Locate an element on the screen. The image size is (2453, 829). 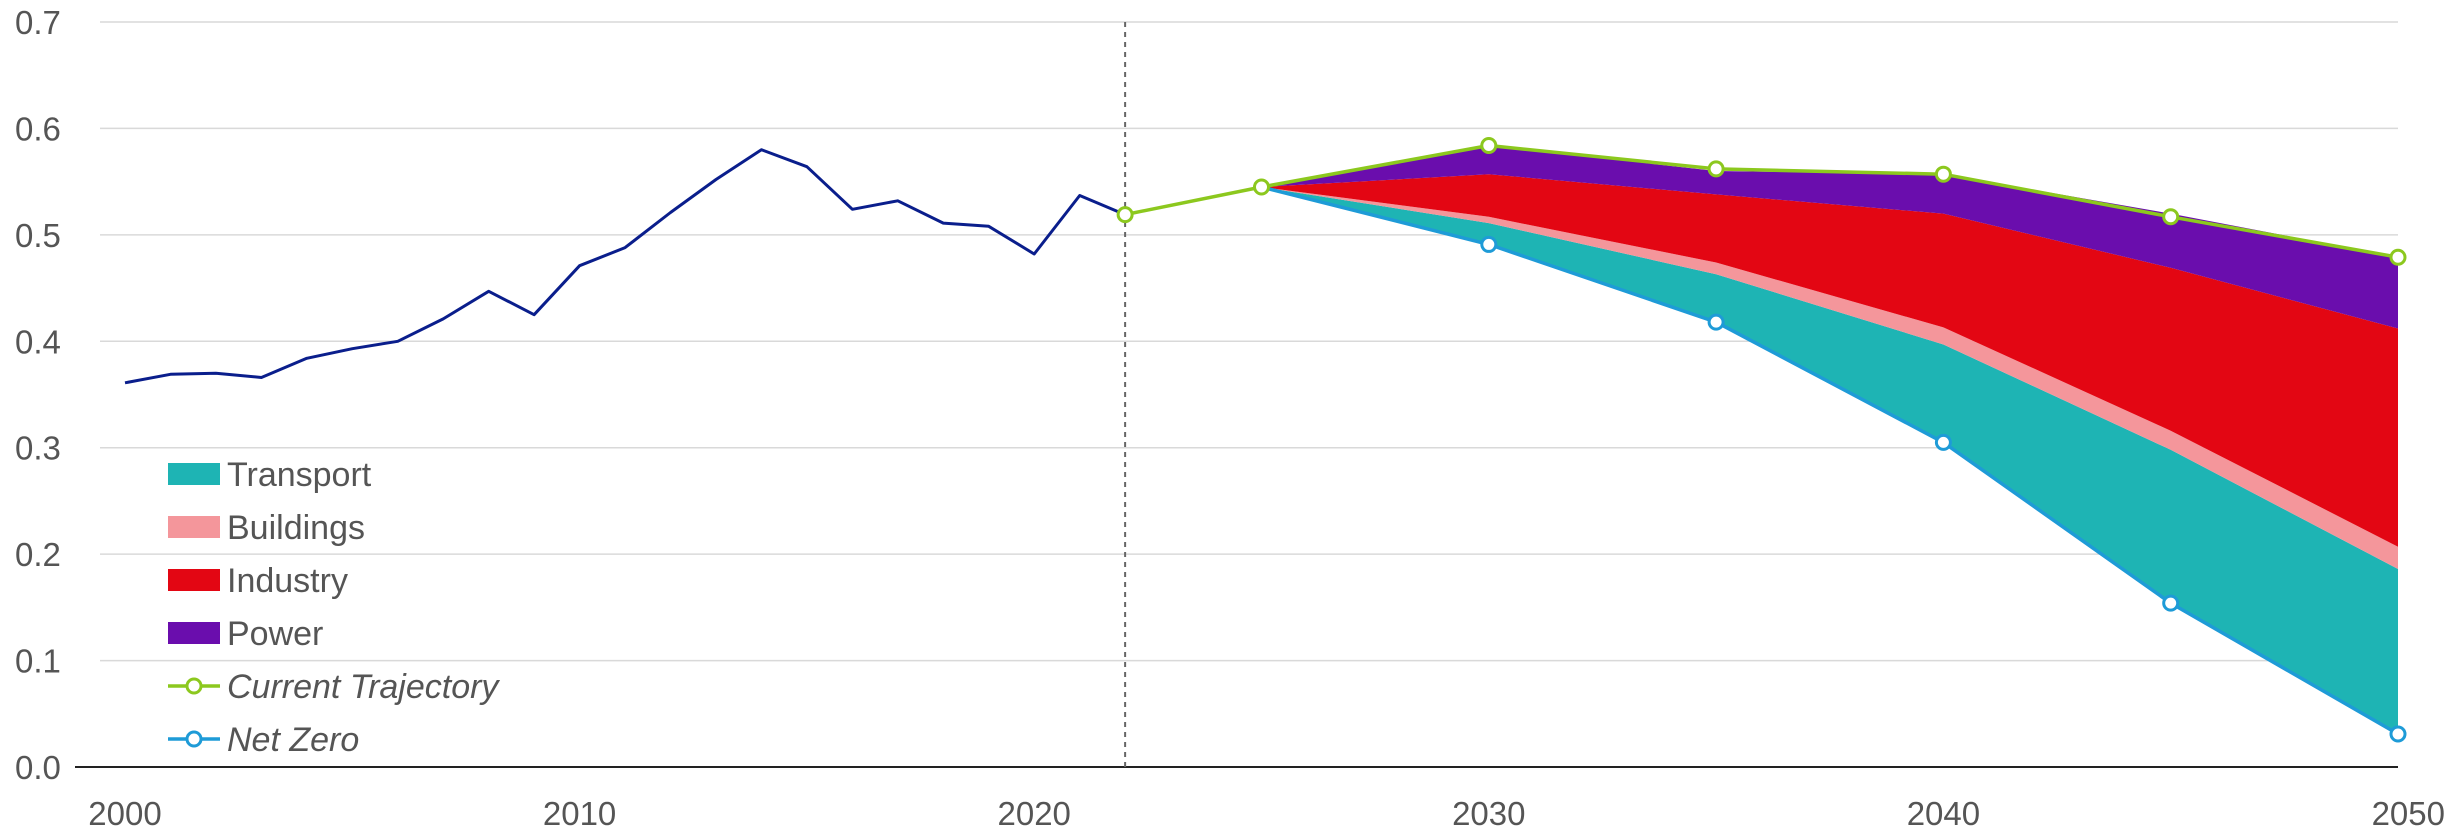
legend-label: Buildings is located at coordinates (296, 528).